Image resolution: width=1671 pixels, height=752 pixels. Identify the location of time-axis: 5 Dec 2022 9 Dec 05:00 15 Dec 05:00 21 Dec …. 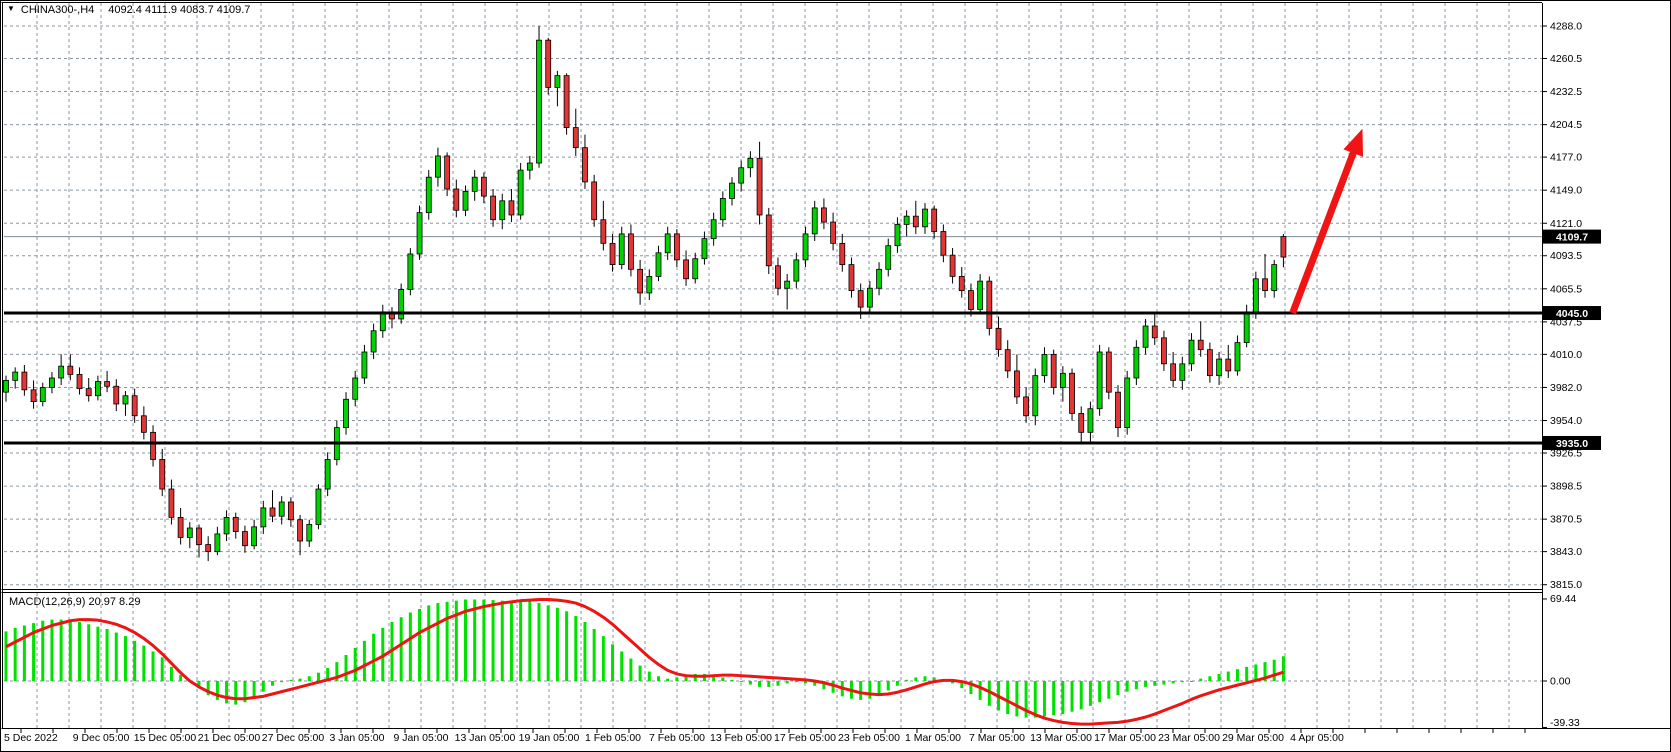
(765, 736).